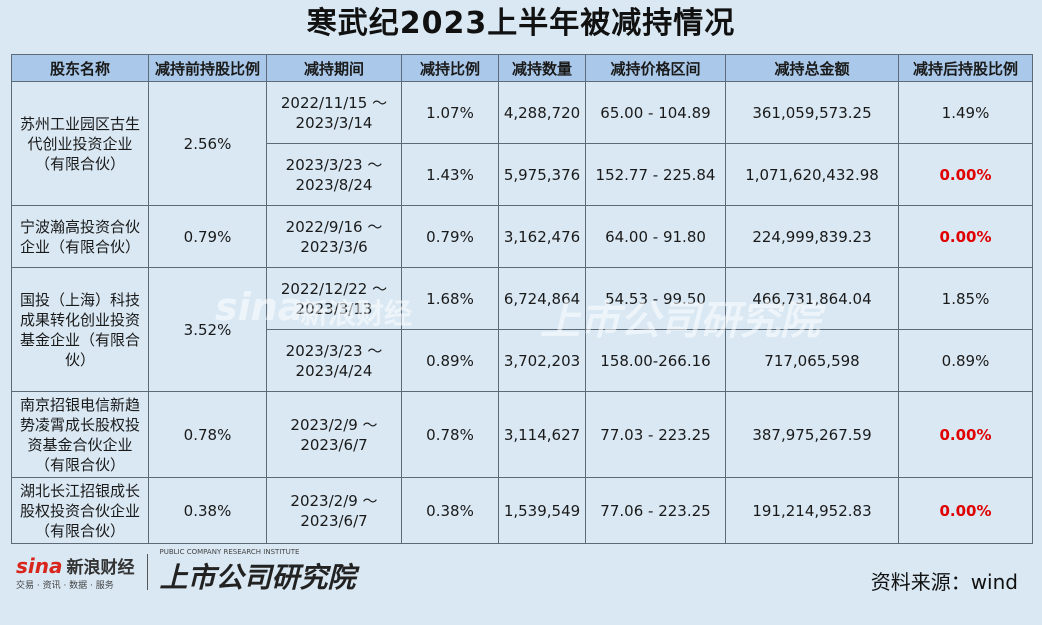  What do you see at coordinates (812, 174) in the screenshot?
I see `total-amount-cell: 1,071,620,432.98` at bounding box center [812, 174].